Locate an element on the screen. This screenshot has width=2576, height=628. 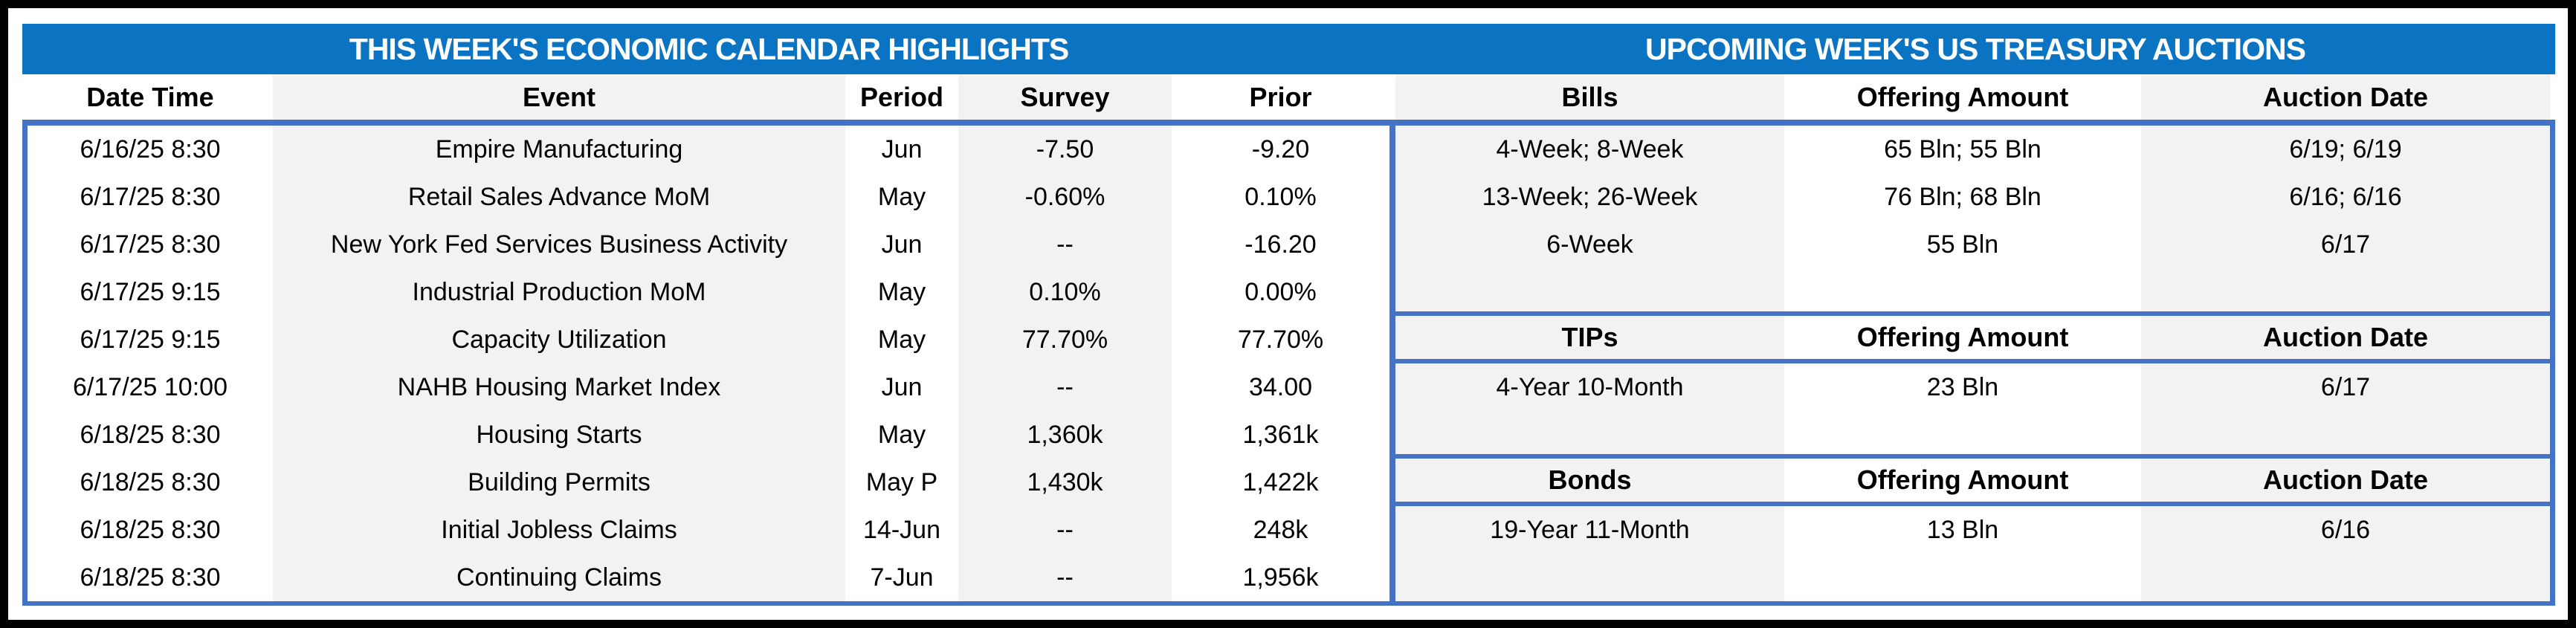
survey-cell: -7.50 is located at coordinates (1065, 149).